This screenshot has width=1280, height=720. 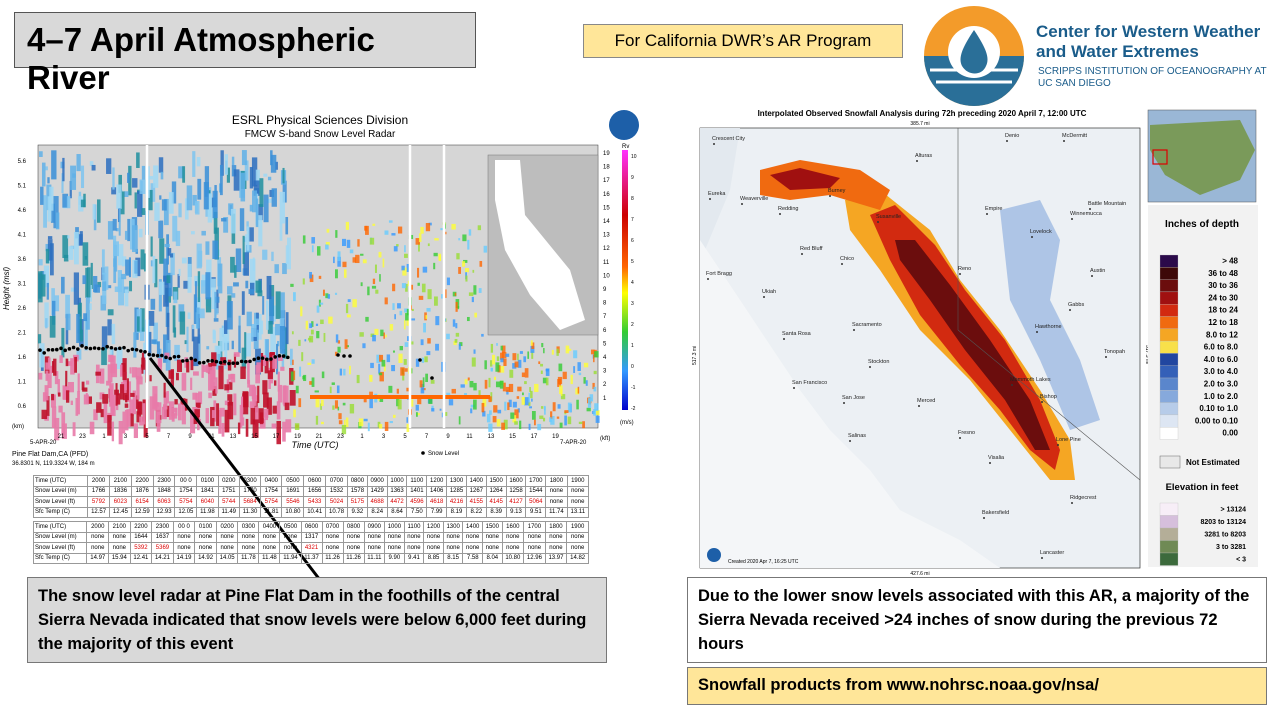 What do you see at coordinates (248, 527) in the screenshot?
I see `table-cell: 0300` at bounding box center [248, 527].